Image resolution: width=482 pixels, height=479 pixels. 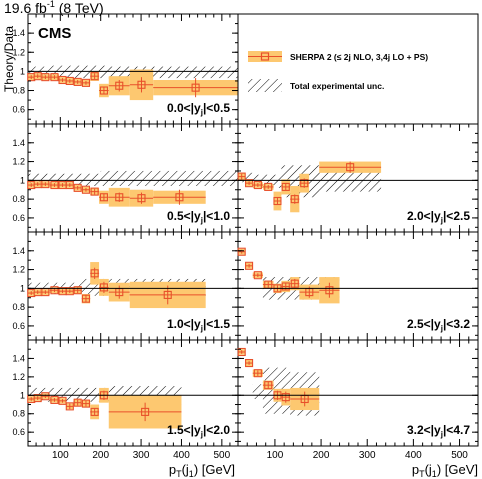 What do you see at coordinates (198, 325) in the screenshot?
I see `rapidity-label: 1.0<|yj|<1.5` at bounding box center [198, 325].